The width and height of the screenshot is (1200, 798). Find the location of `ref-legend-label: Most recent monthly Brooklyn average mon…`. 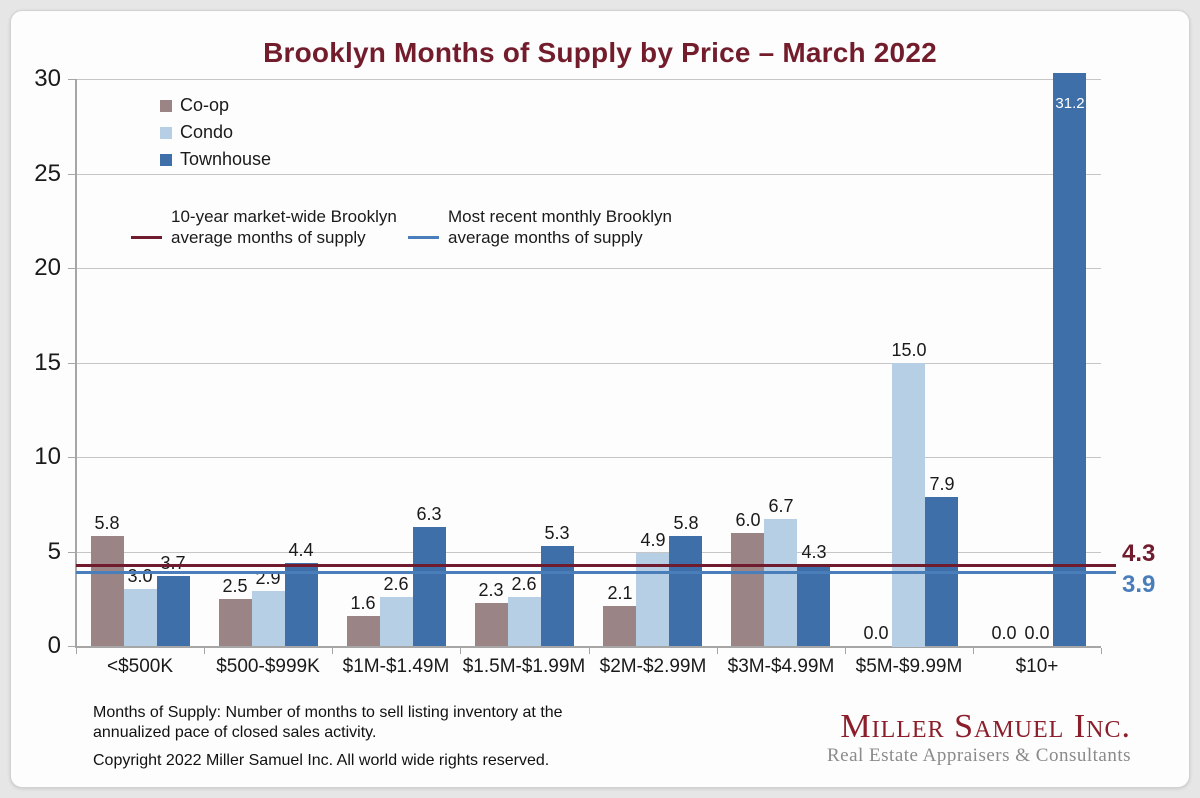

ref-legend-label: Most recent monthly Brooklyn average mon… is located at coordinates (560, 227).